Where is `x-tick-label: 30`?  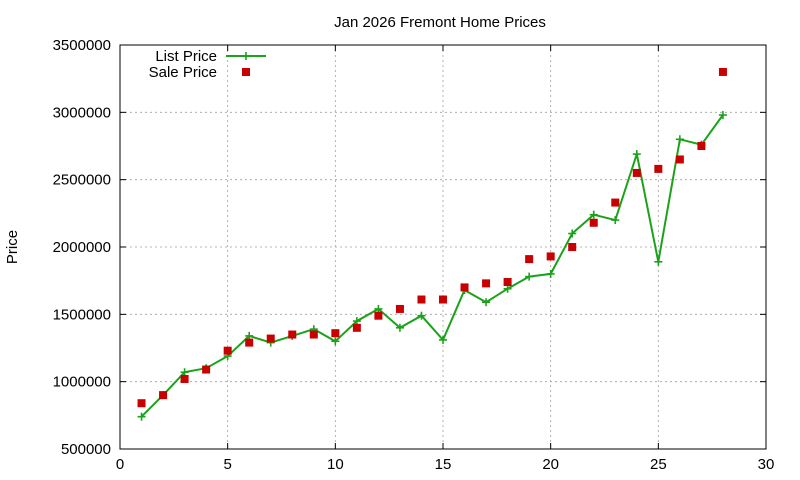
x-tick-label: 30 is located at coordinates (766, 464).